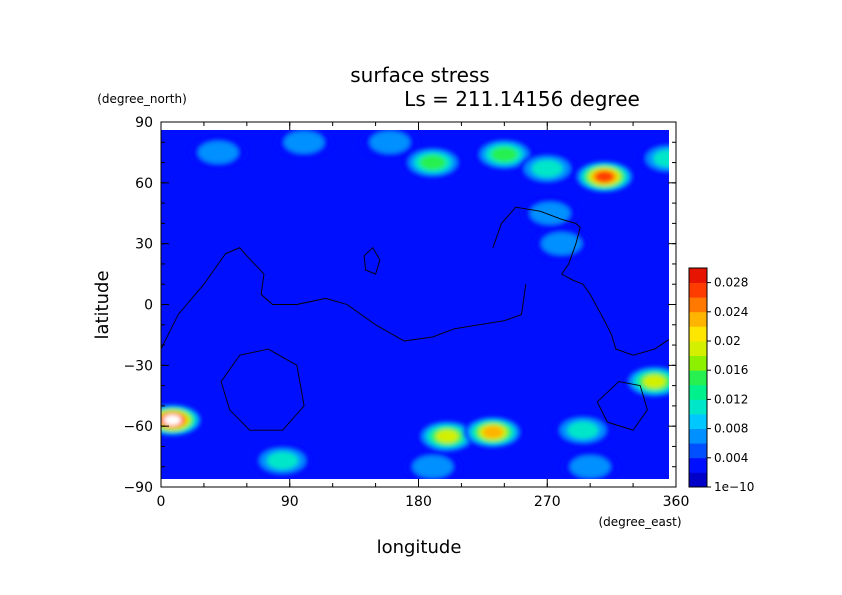 The height and width of the screenshot is (595, 842). I want to click on y-axis-label: latitude, so click(102, 304).